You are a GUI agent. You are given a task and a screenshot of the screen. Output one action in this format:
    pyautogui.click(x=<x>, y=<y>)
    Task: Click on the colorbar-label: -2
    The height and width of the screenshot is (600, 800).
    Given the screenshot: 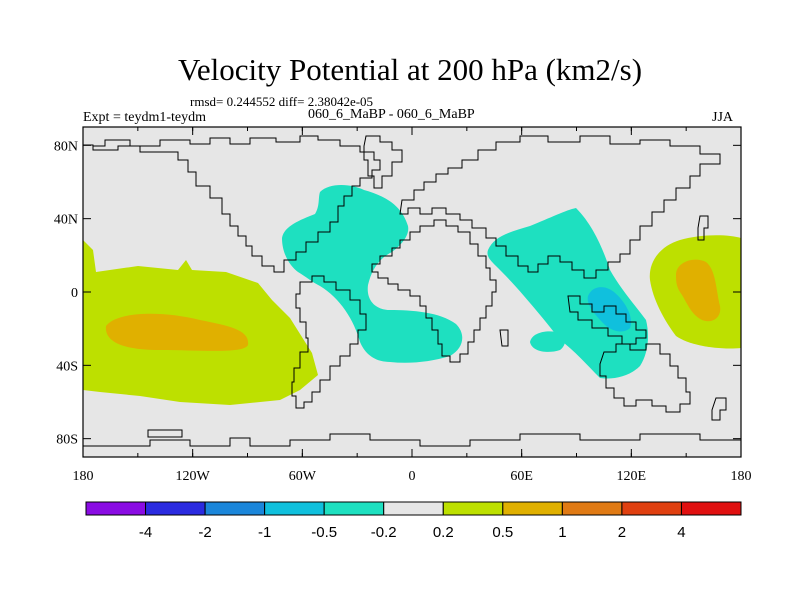 What is the action you would take?
    pyautogui.click(x=204, y=532)
    